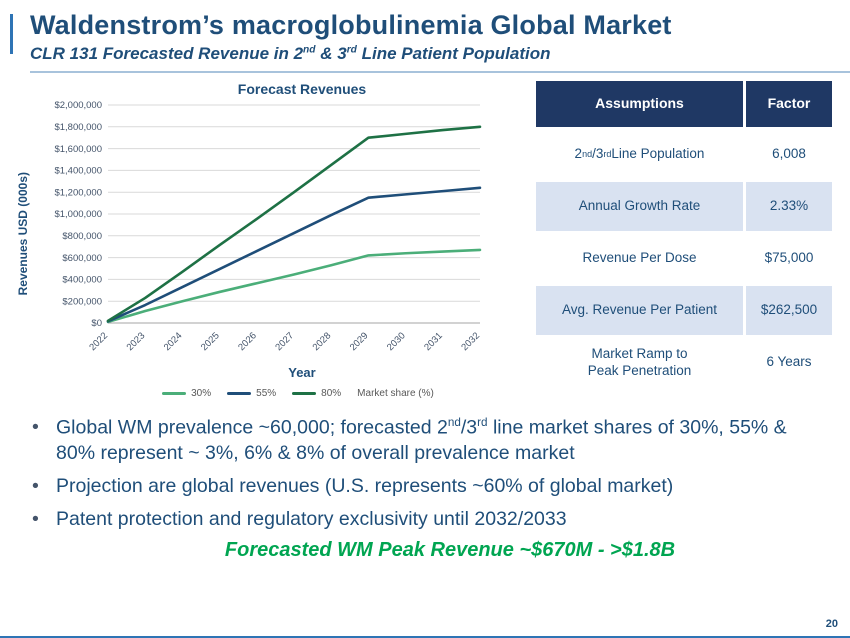 The image size is (850, 638). Describe the element at coordinates (284, 341) in the screenshot. I see `x-tick-label: 2027` at that location.